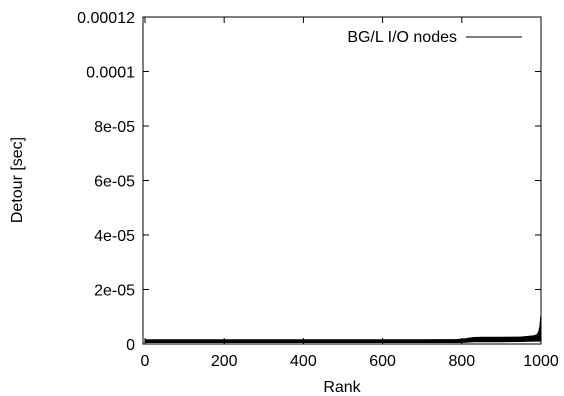 This screenshot has width=564, height=396. What do you see at coordinates (110, 73) in the screenshot?
I see `y-tick-label: 0.0001` at bounding box center [110, 73].